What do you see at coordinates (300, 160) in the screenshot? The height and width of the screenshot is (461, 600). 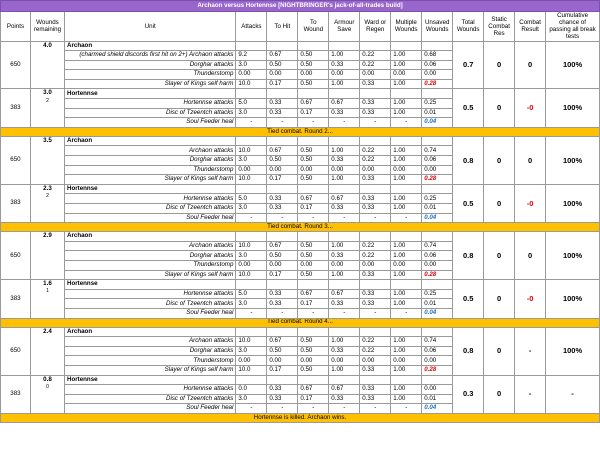 I see `archaon-name-row: 650 3.5 Archaon 0.8 0 0 100%` at bounding box center [300, 160].